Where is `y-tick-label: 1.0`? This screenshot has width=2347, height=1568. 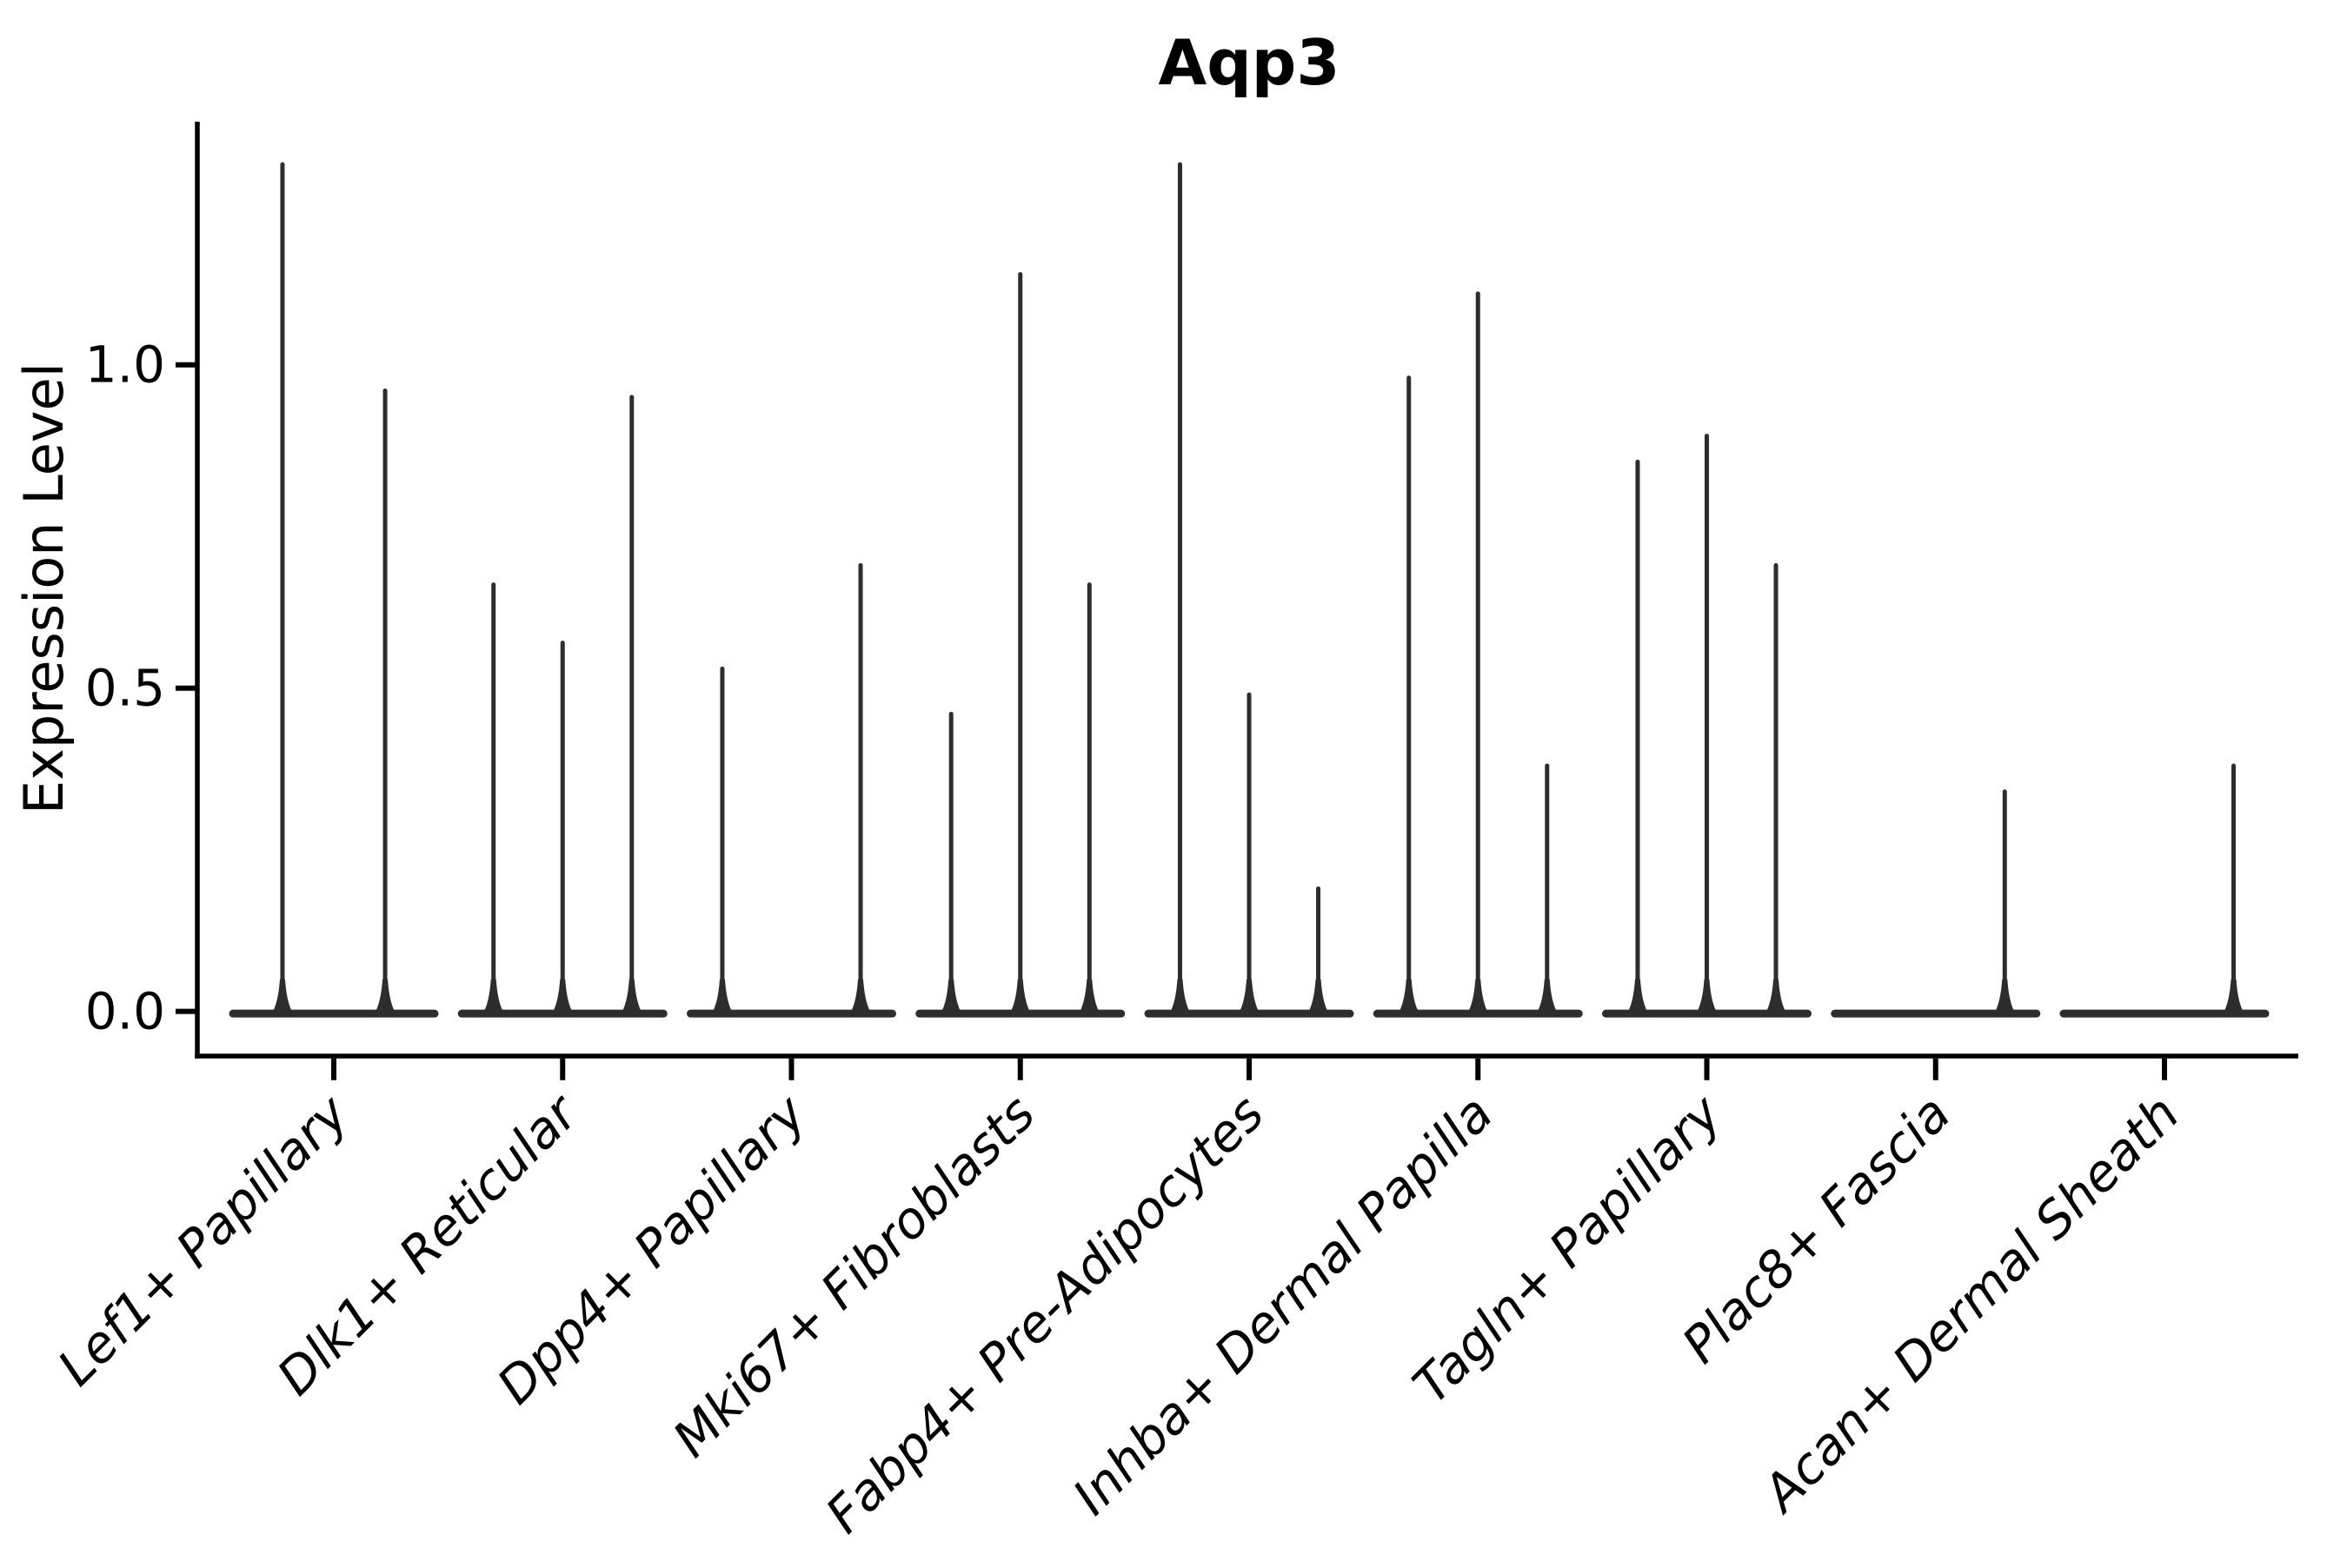 y-tick-label: 1.0 is located at coordinates (125, 365).